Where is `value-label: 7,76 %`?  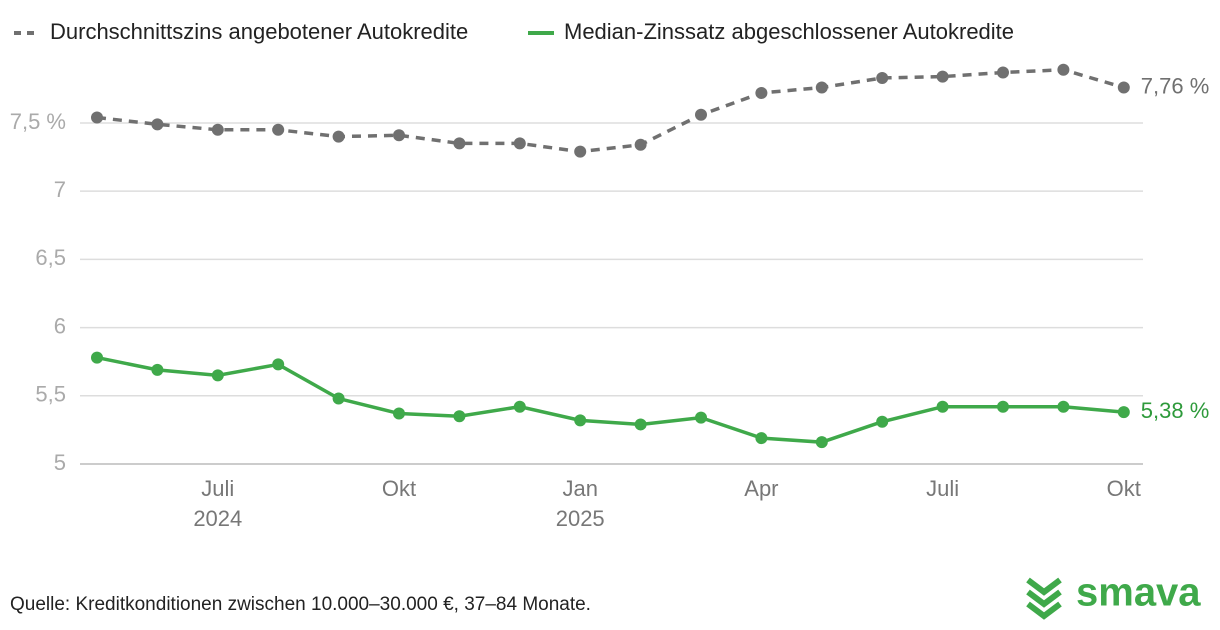 value-label: 7,76 % is located at coordinates (1175, 85).